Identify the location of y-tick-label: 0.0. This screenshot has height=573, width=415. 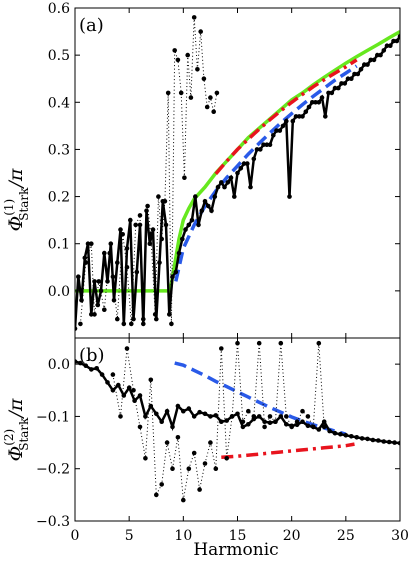
(59, 292).